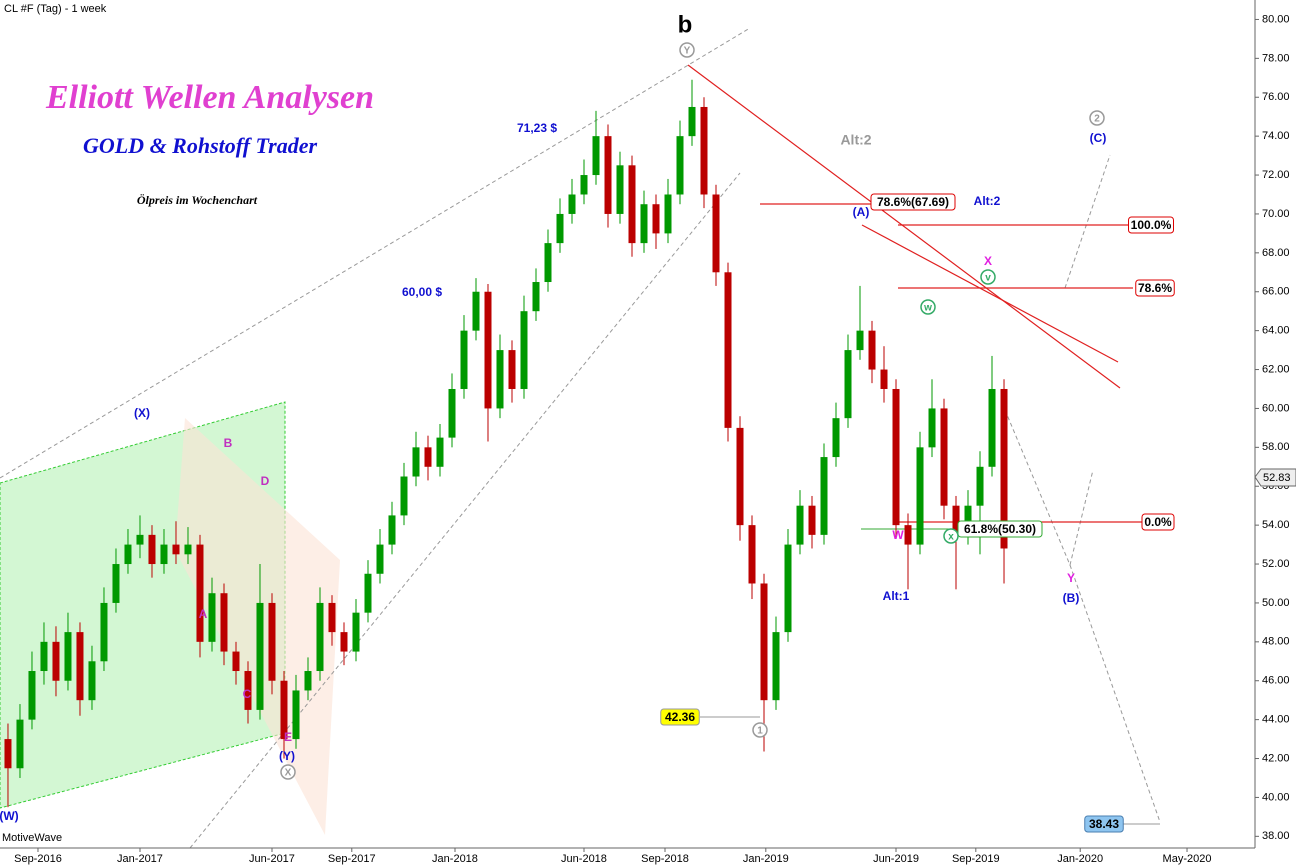  I want to click on x-tick-label: Sep-2018, so click(665, 859).